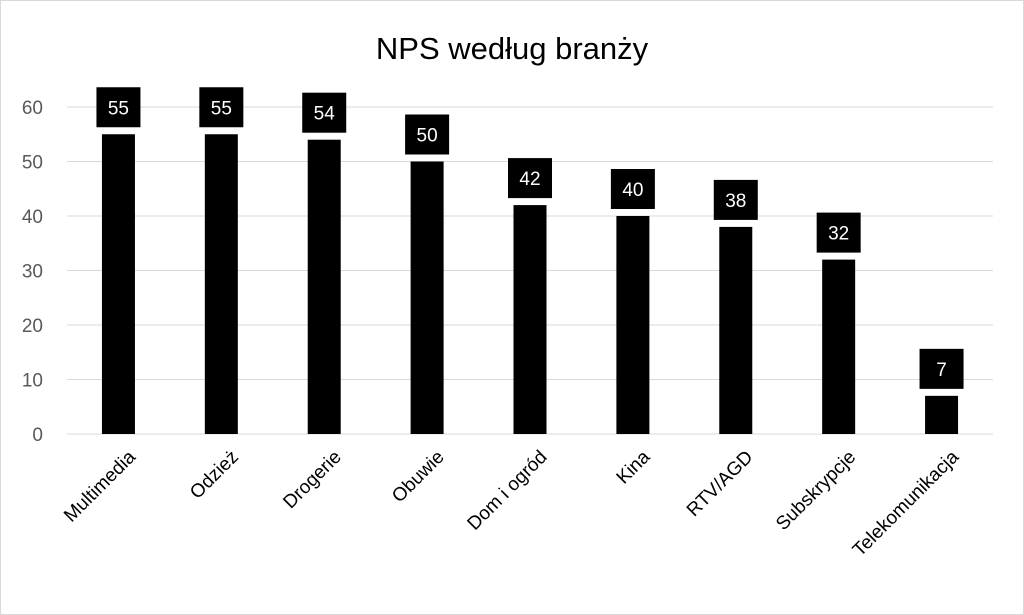 Image resolution: width=1024 pixels, height=615 pixels. I want to click on x-tick-label: Obuwie, so click(418, 477).